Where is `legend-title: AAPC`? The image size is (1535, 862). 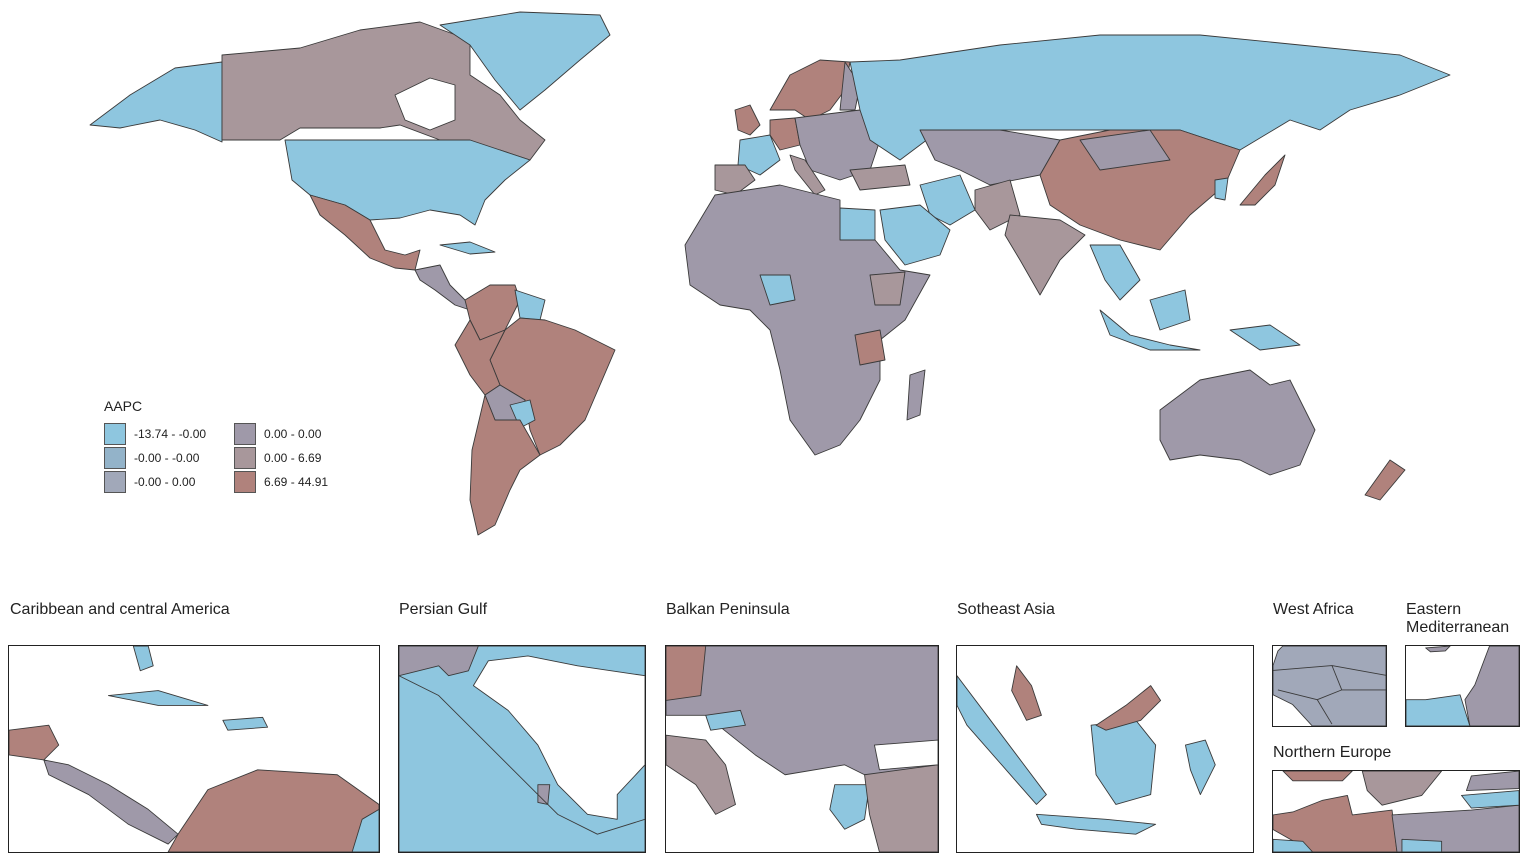 legend-title: AAPC is located at coordinates (123, 406).